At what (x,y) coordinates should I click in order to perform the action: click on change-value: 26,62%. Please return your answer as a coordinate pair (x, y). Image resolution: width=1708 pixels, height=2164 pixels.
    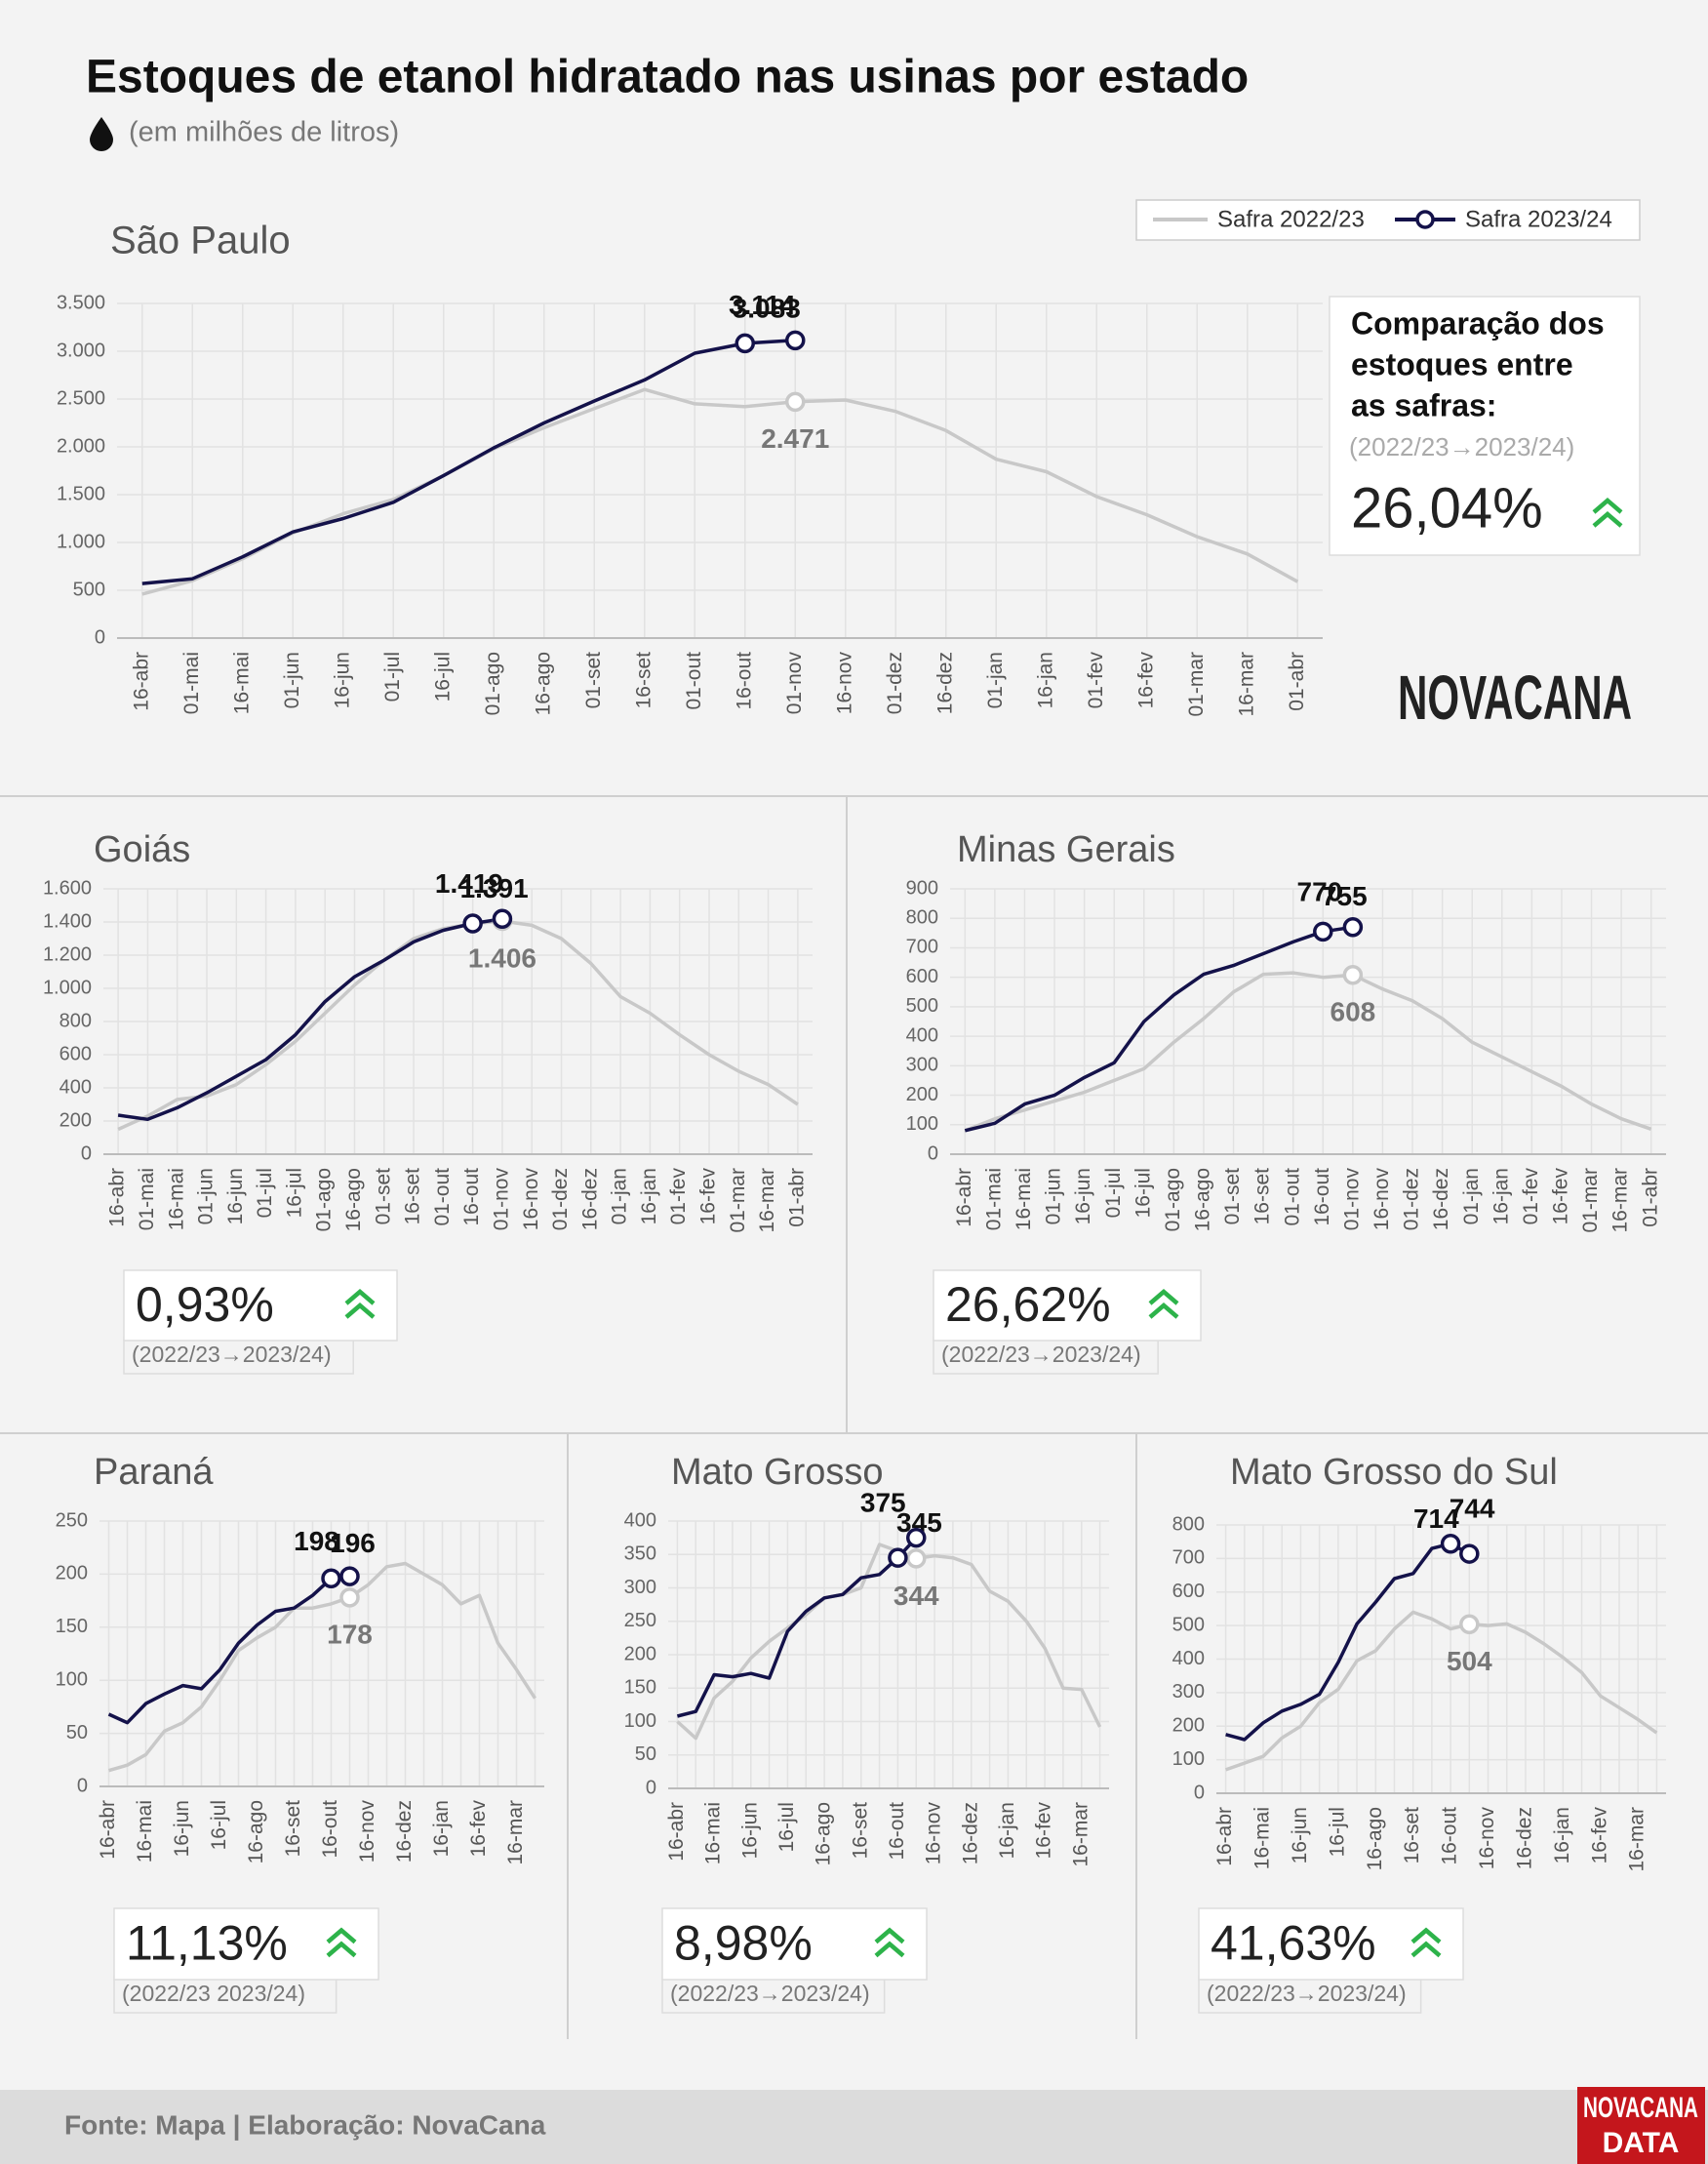
    Looking at the image, I should click on (1028, 1304).